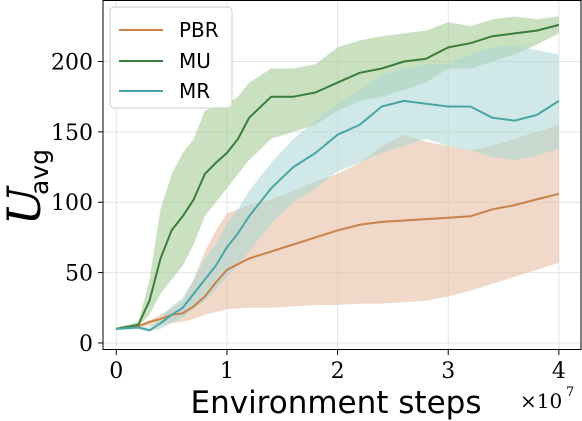  What do you see at coordinates (116, 371) in the screenshot?
I see `x-tick-label-0: 0` at bounding box center [116, 371].